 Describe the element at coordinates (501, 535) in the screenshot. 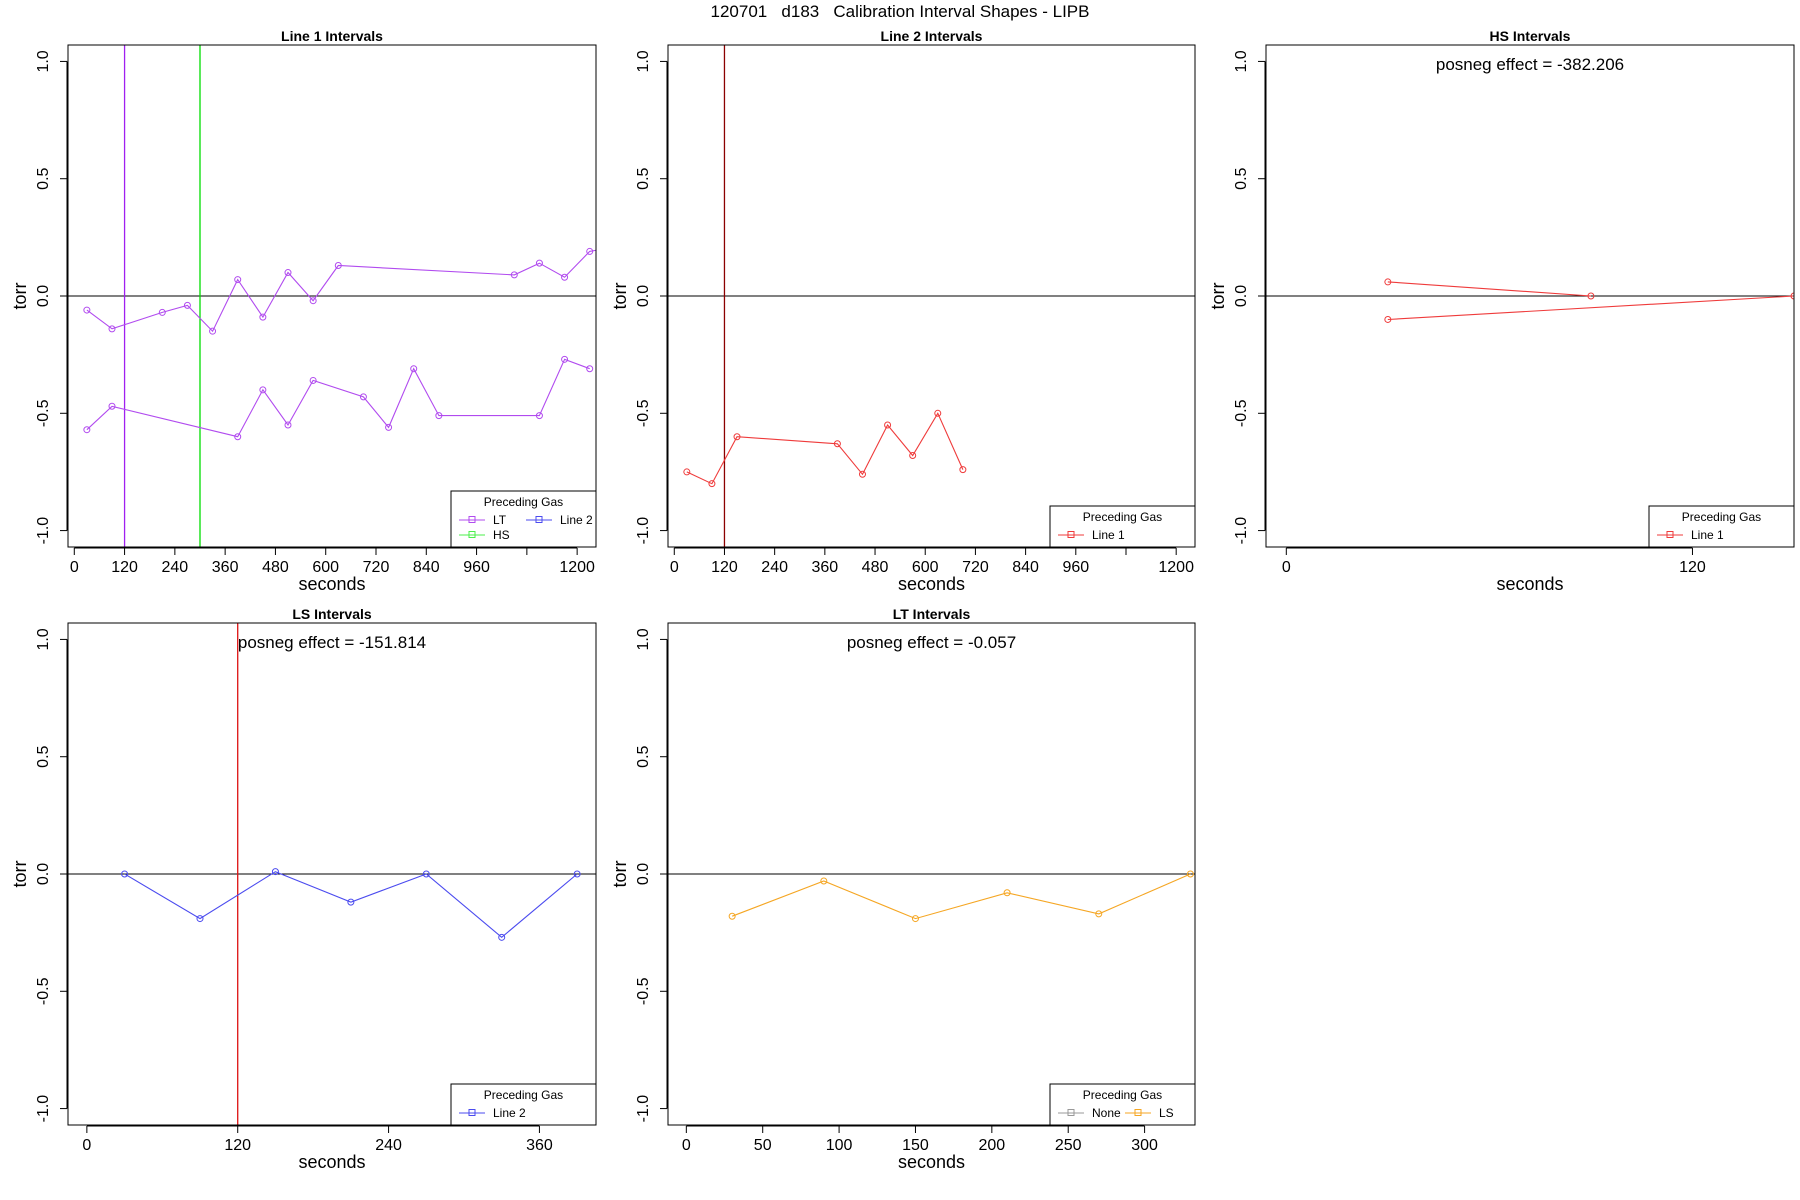

I see `legend-entry-label: HS` at that location.